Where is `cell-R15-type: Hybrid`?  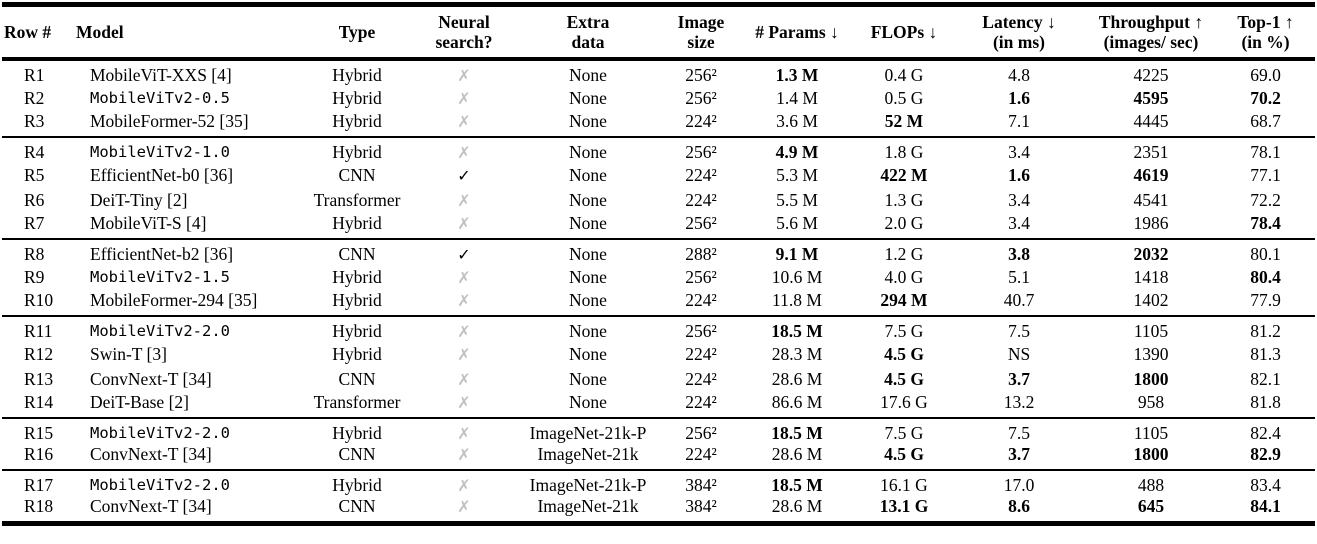
cell-R15-type: Hybrid is located at coordinates (357, 433).